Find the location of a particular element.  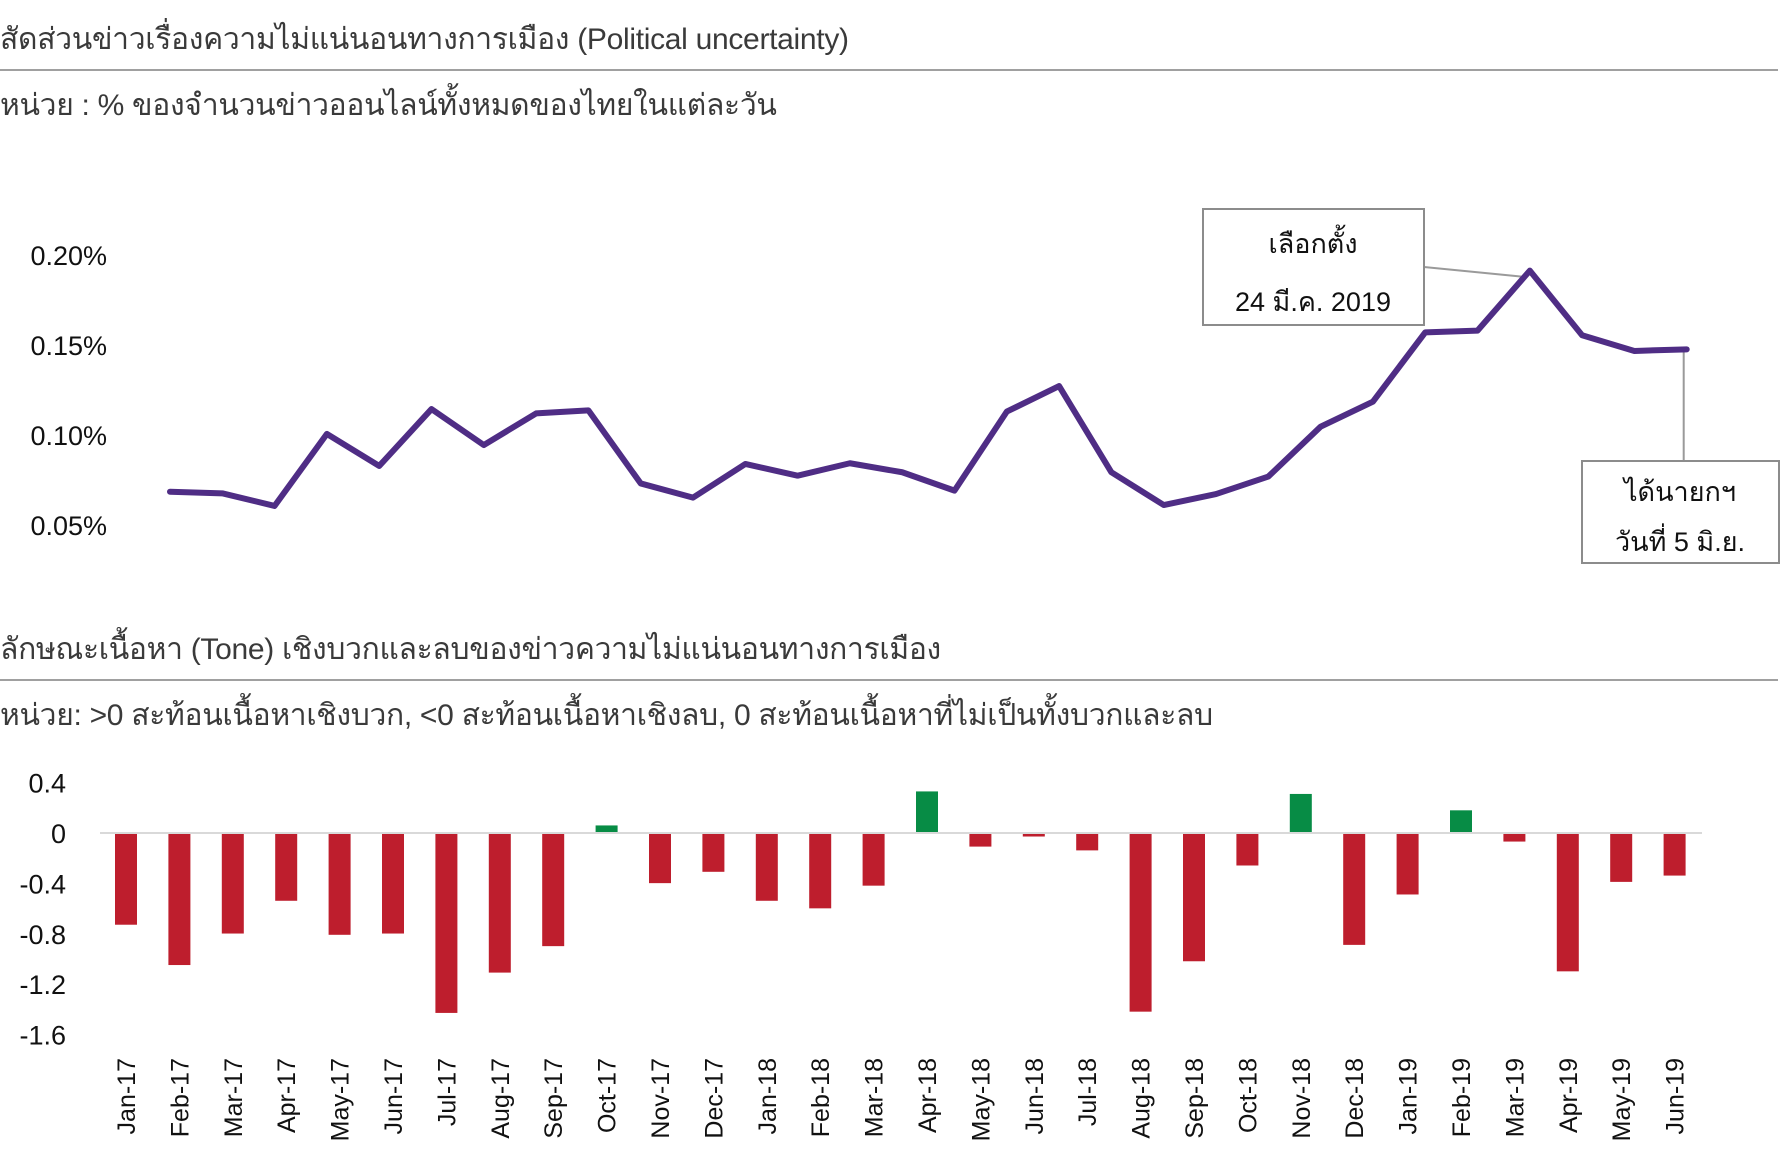

x-tick-label: Apr-19 is located at coordinates (1569, 1095).